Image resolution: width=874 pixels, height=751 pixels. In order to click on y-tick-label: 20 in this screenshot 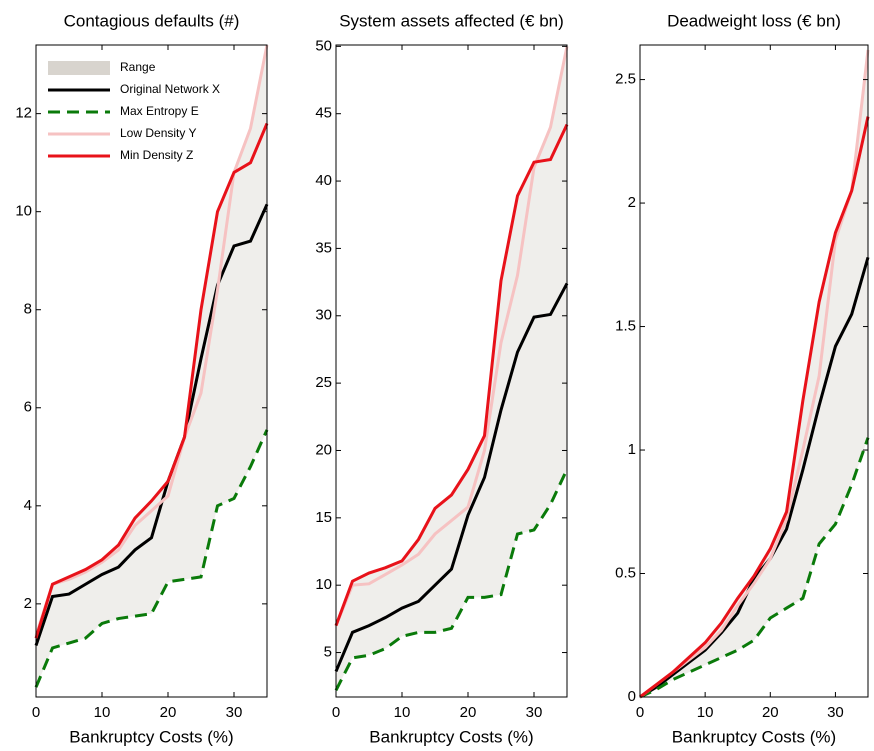, I will do `click(323, 449)`.